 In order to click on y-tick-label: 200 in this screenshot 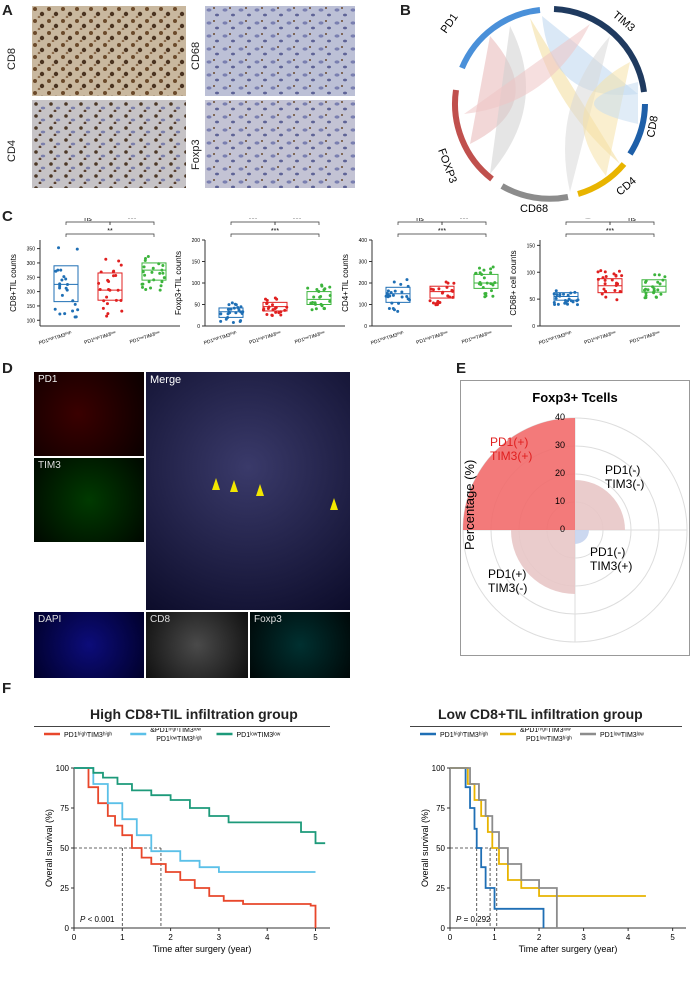, I will do `click(196, 241)`.